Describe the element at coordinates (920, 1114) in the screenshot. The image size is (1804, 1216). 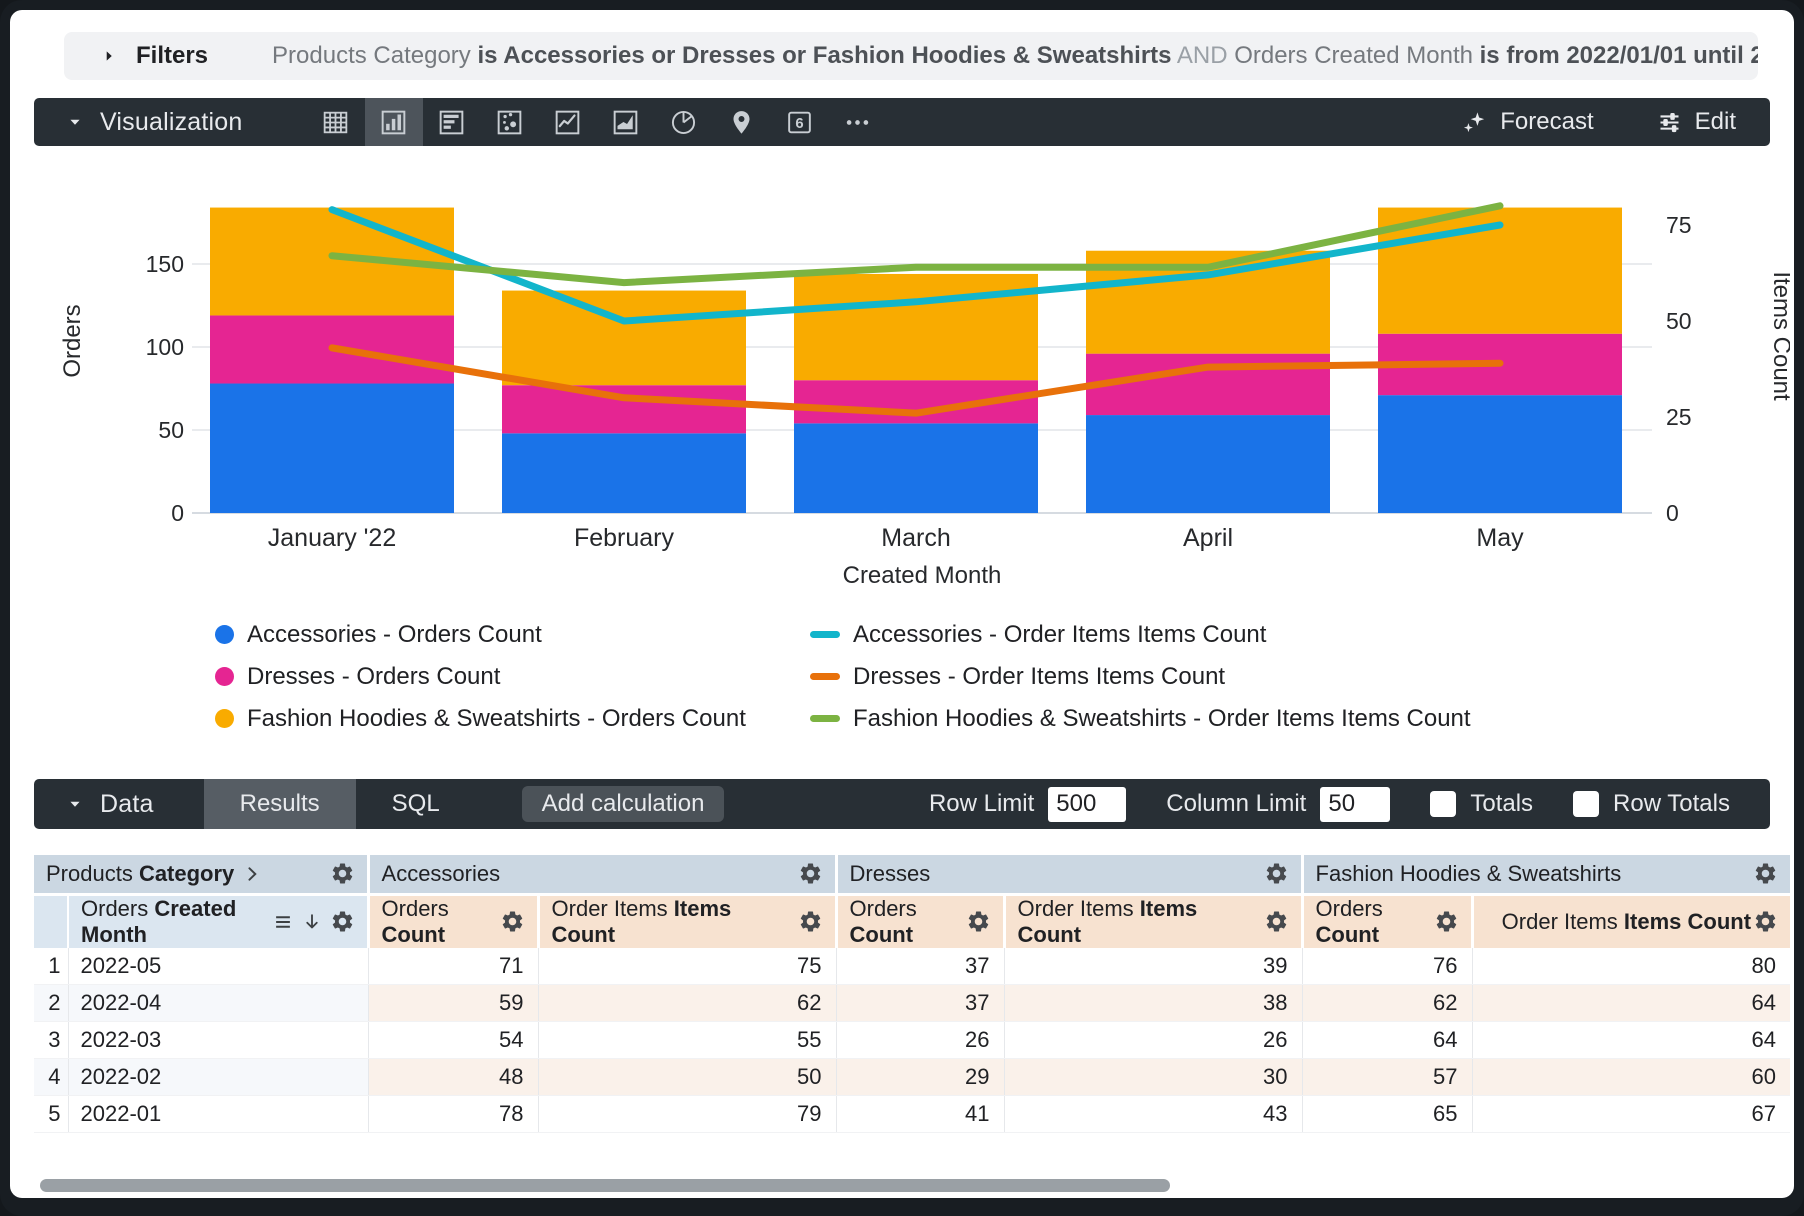
I see `value-cell: 41` at that location.